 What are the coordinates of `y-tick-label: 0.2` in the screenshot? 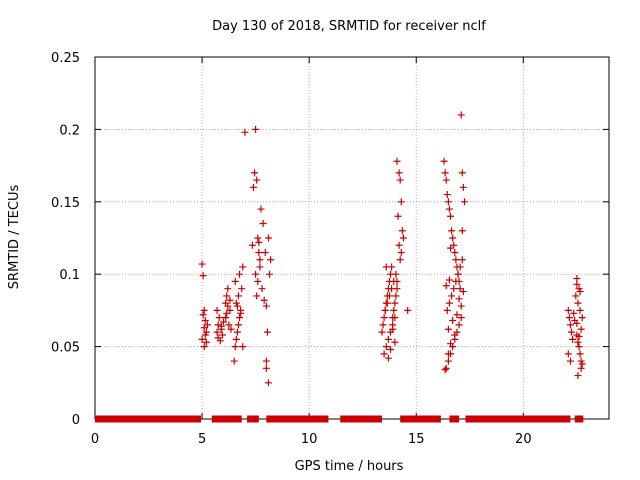 It's located at (69, 130).